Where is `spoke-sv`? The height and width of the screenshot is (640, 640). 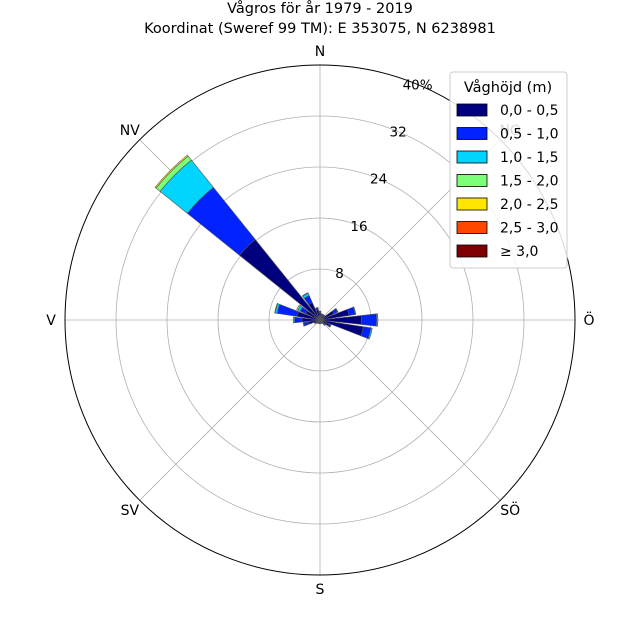
spoke-sv is located at coordinates (230, 410).